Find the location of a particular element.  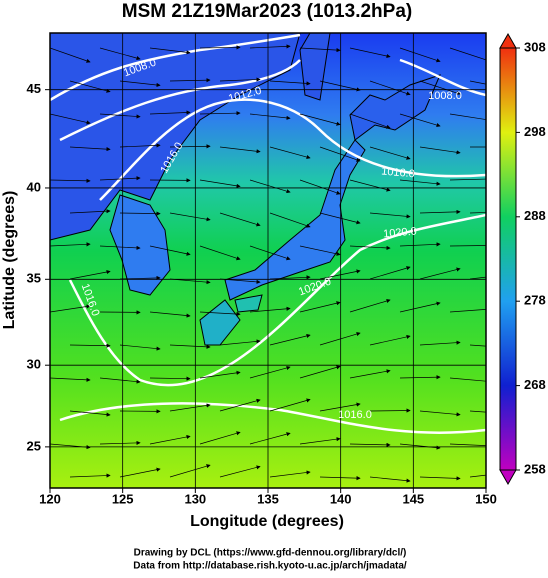

contour-label: 1016.0 is located at coordinates (355, 415).